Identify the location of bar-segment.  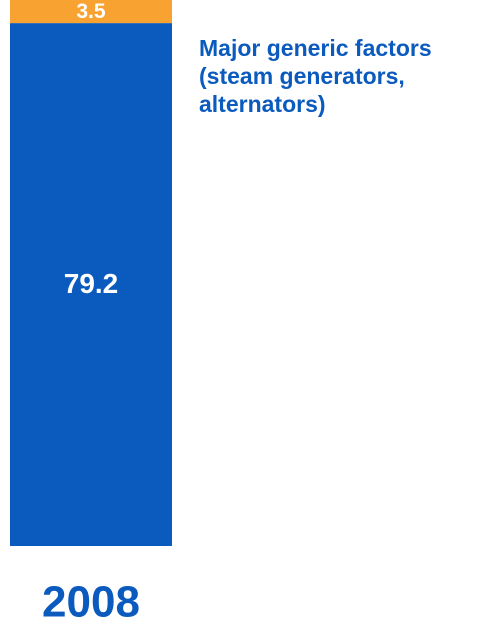
(91, 12).